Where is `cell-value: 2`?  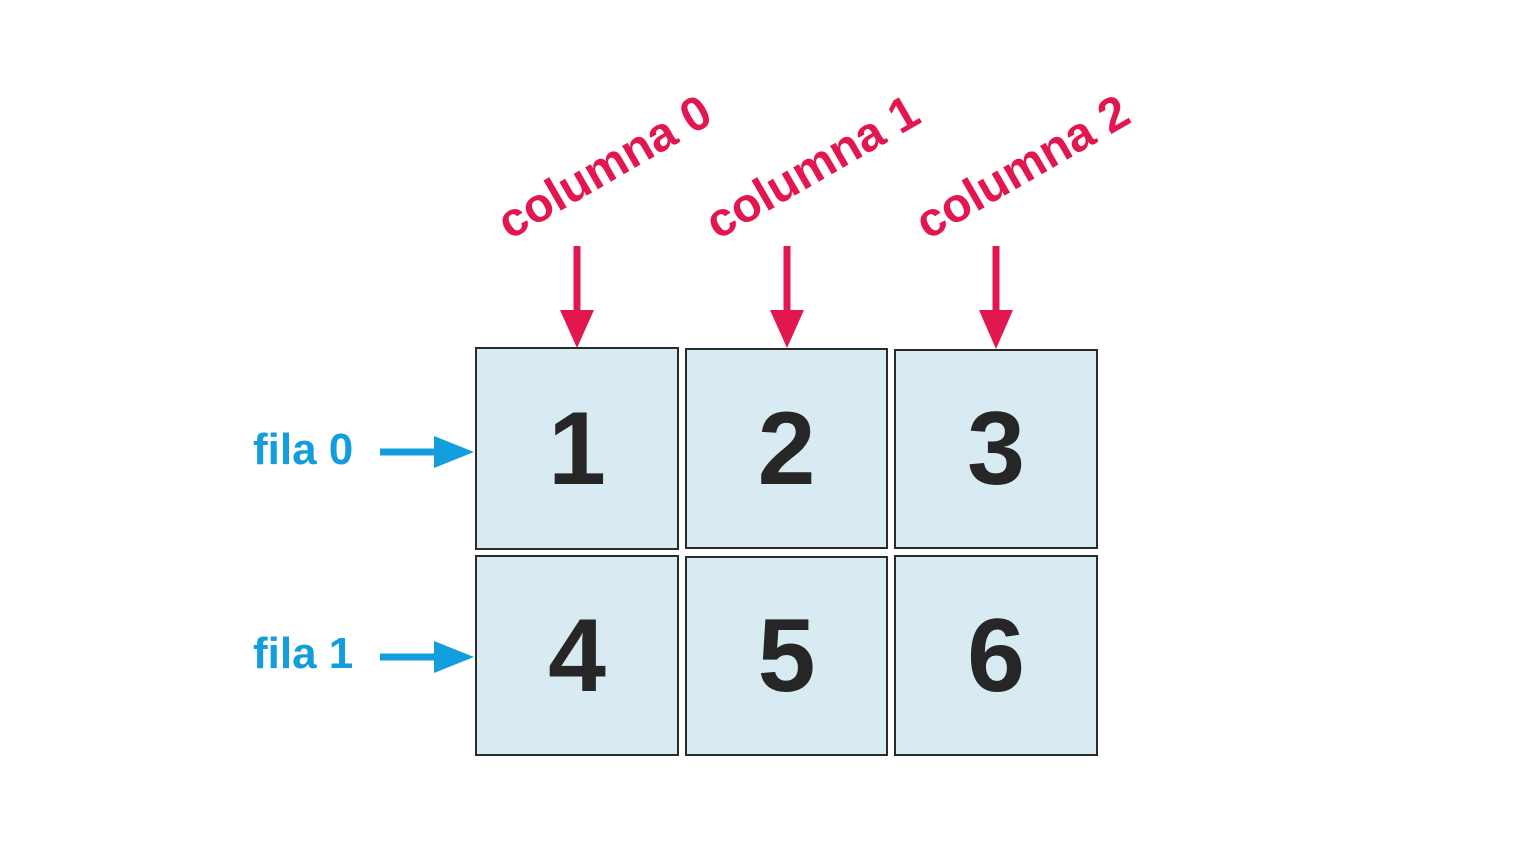
cell-value: 2 is located at coordinates (786, 448).